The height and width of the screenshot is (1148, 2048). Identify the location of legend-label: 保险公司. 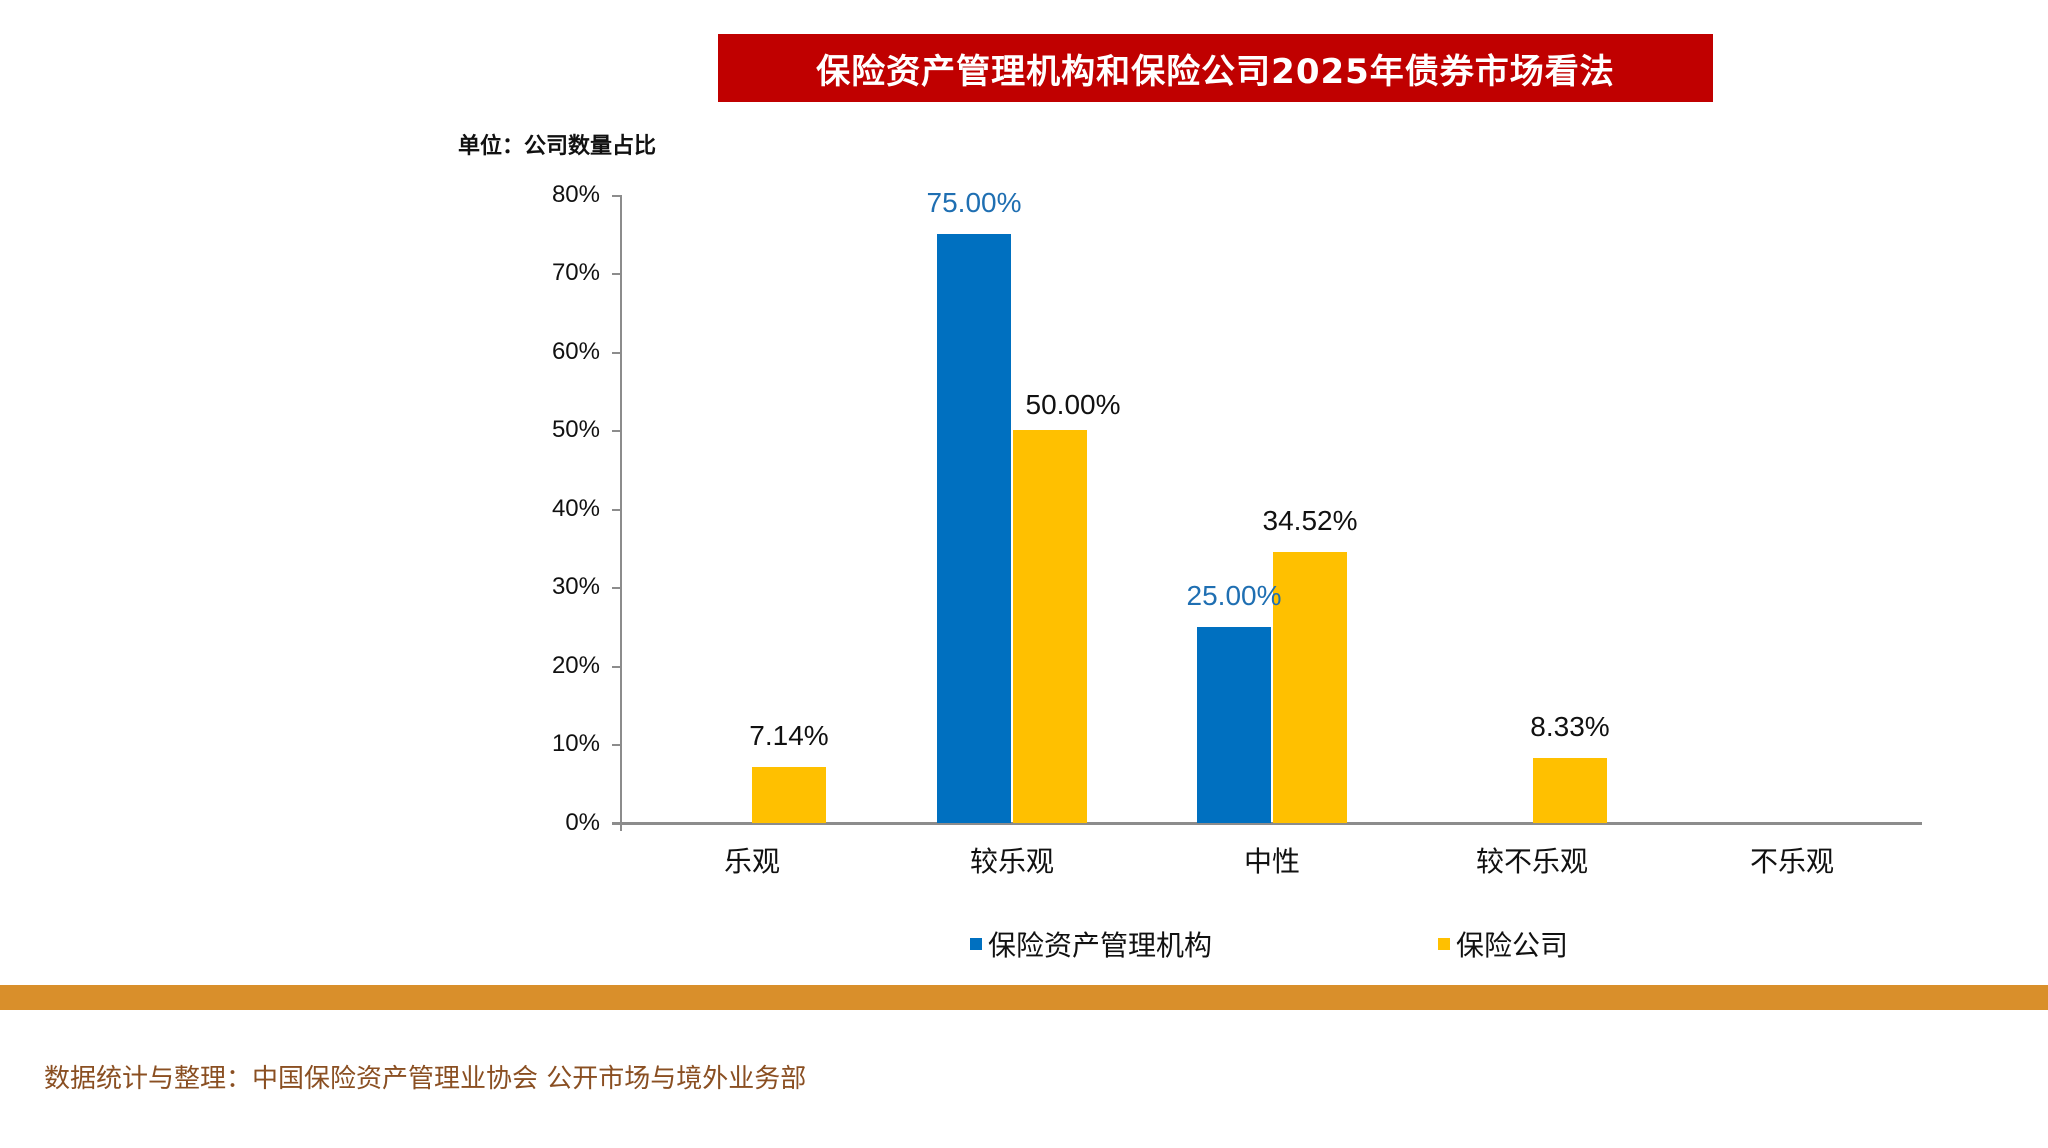
(1512, 945).